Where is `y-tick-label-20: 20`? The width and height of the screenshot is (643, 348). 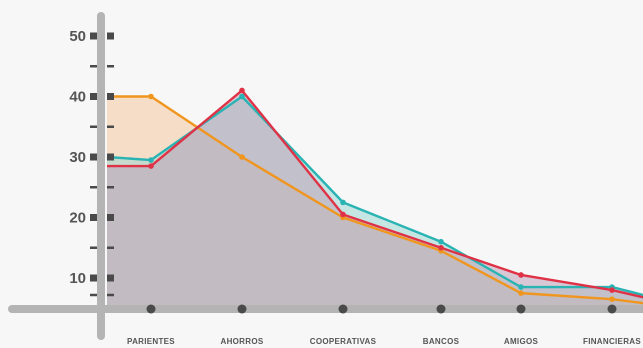
y-tick-label-20: 20 is located at coordinates (77, 218).